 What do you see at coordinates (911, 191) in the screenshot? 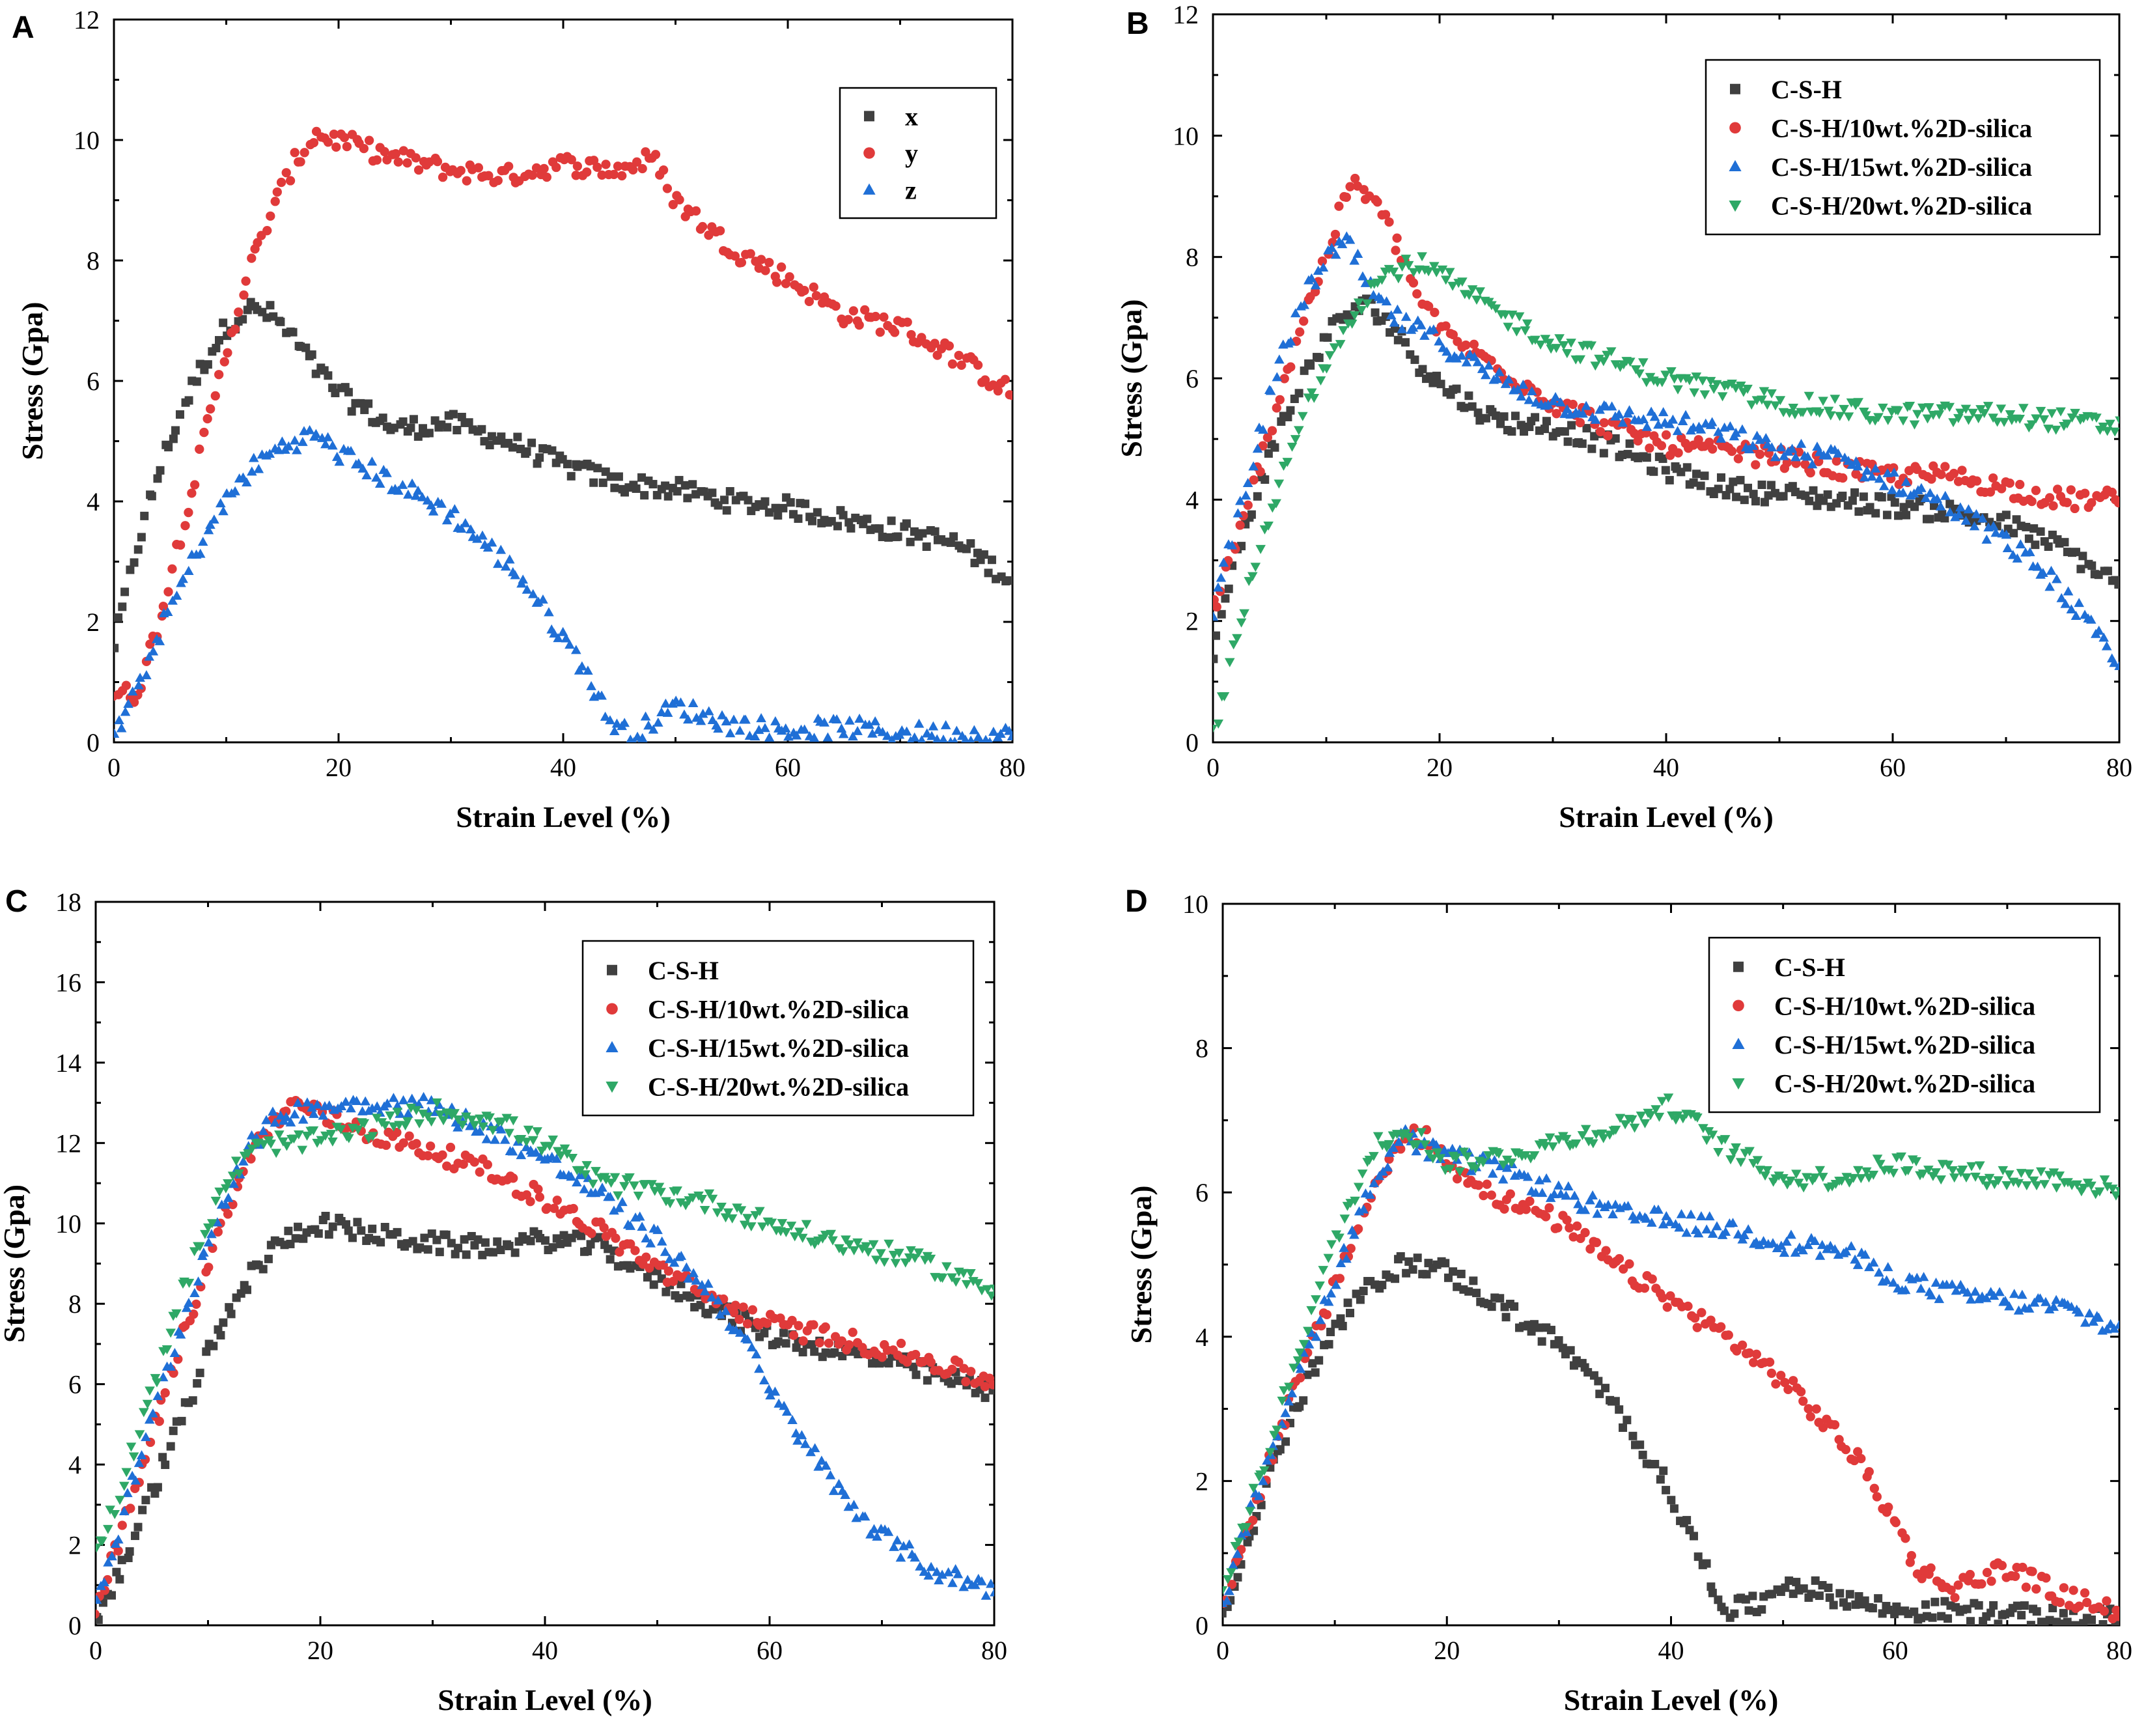
I see `legend-label: z` at bounding box center [911, 191].